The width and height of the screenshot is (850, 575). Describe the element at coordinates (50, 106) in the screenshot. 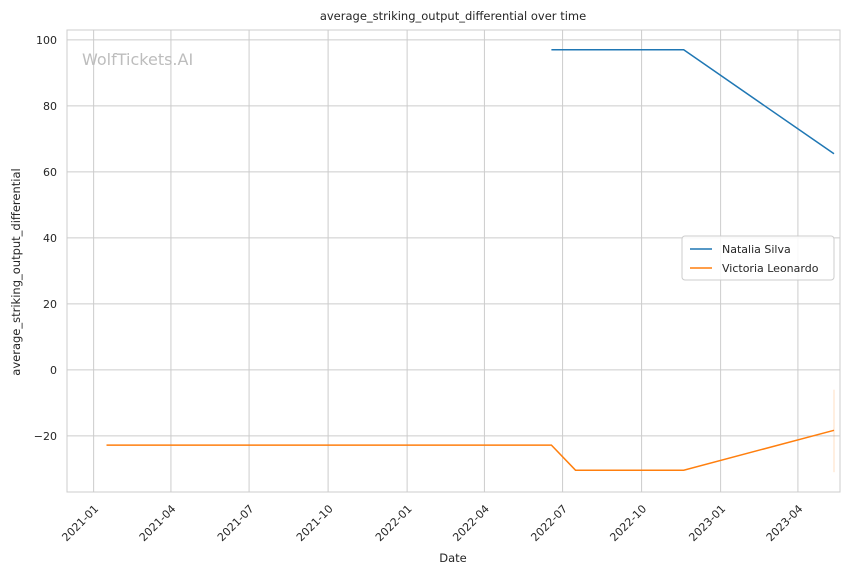

I see `y-tick-label: 80` at that location.